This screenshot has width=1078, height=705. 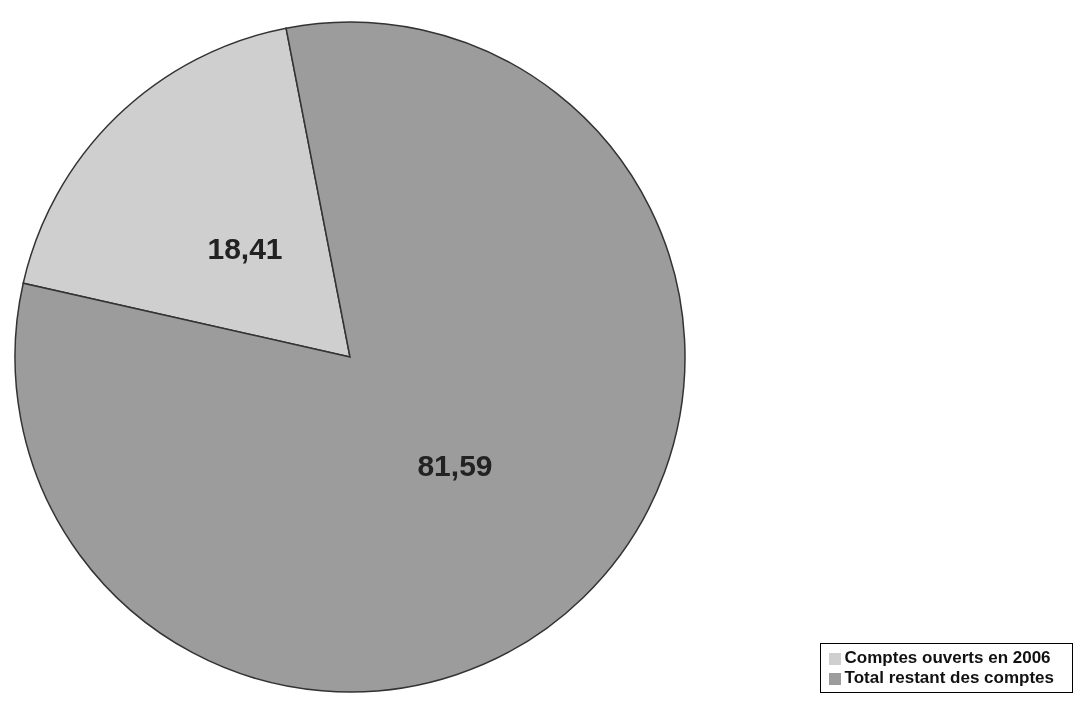 What do you see at coordinates (186, 192) in the screenshot?
I see `pie-slice` at bounding box center [186, 192].